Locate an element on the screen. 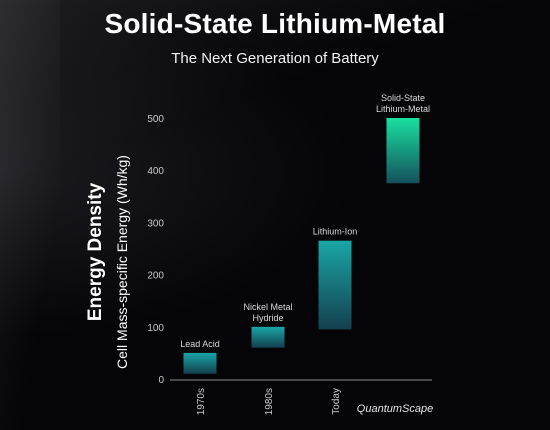  page-title: Solid-State Lithium-Metal is located at coordinates (275, 23).